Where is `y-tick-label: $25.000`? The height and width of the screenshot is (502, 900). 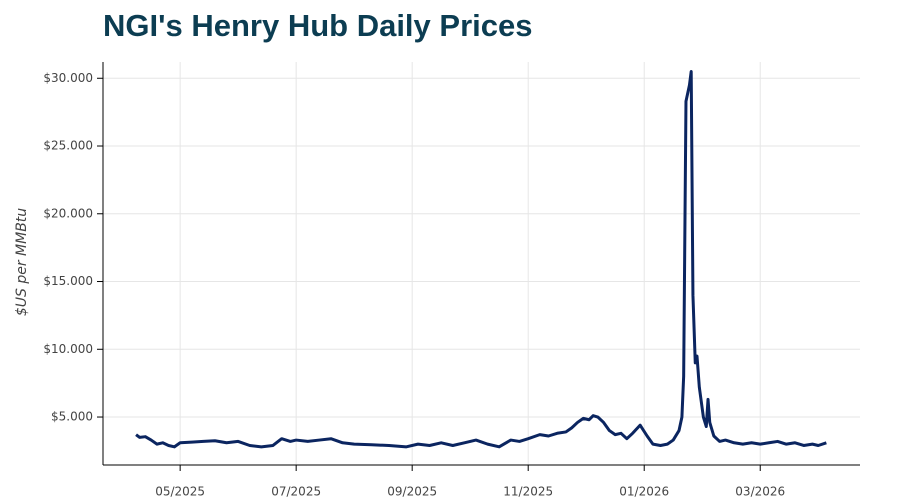
y-tick-label: $25.000 is located at coordinates (68, 146).